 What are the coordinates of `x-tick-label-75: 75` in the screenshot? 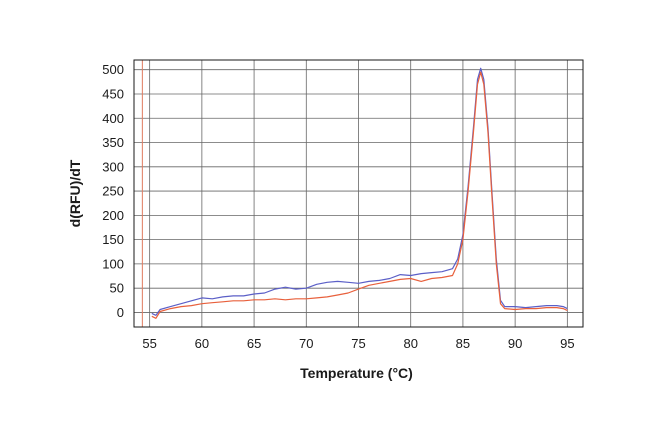 It's located at (358, 343).